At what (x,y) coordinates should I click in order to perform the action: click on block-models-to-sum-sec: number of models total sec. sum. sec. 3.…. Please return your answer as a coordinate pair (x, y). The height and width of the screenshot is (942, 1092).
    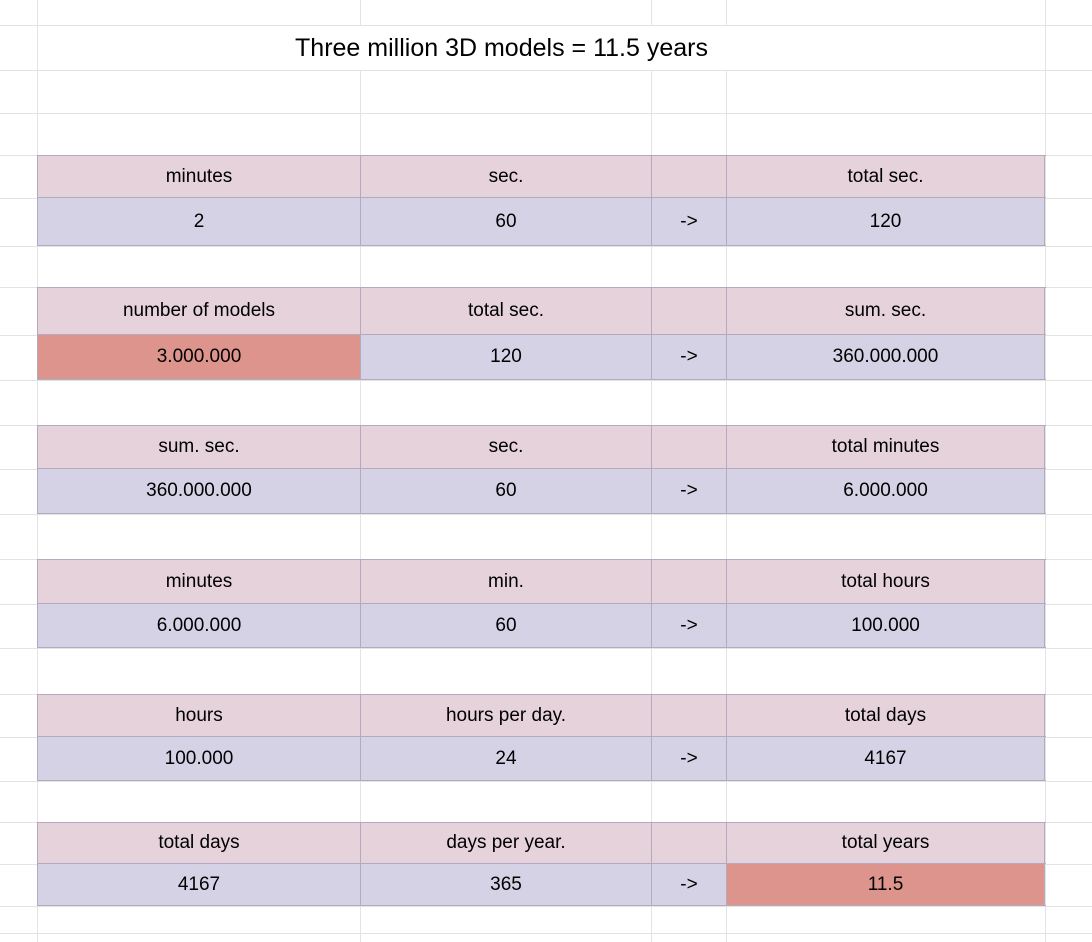
    Looking at the image, I should click on (541, 333).